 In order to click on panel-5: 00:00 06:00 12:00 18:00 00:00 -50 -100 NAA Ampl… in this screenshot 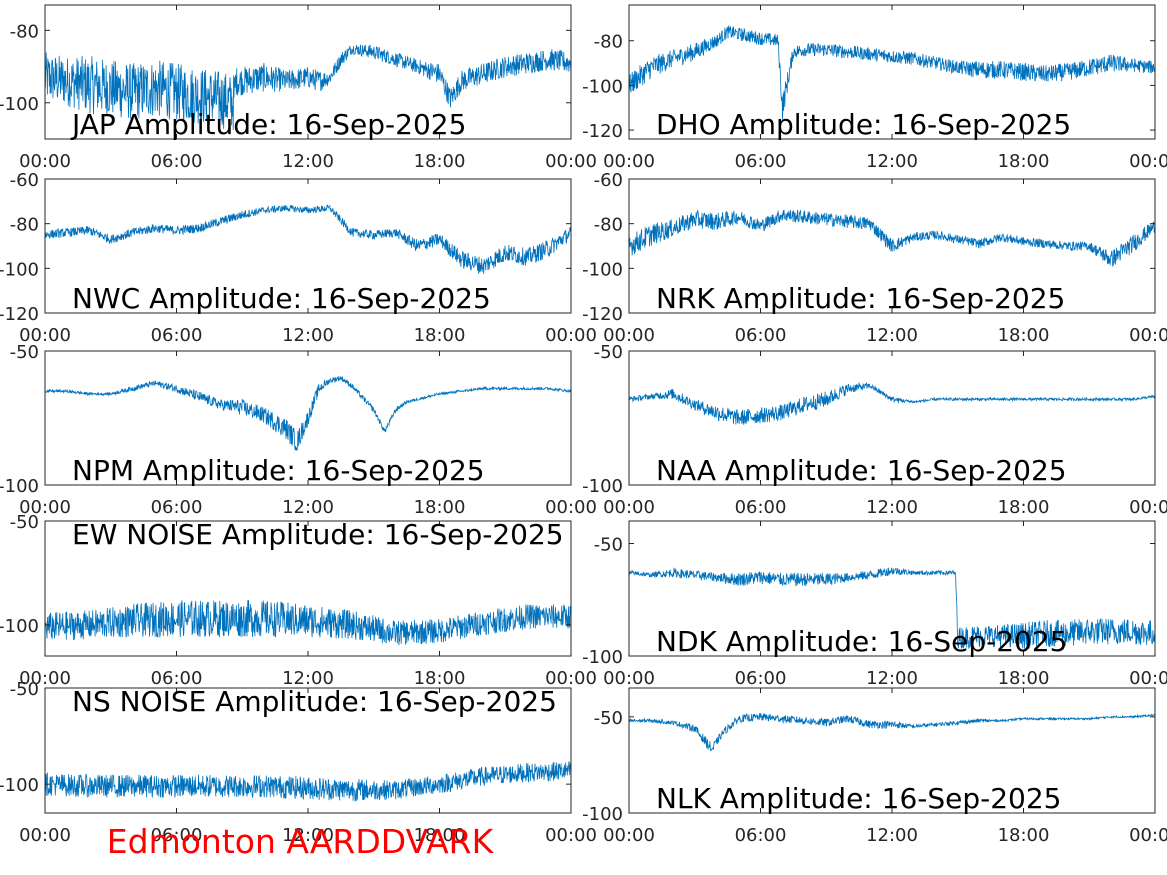, I will do `click(874, 430)`.